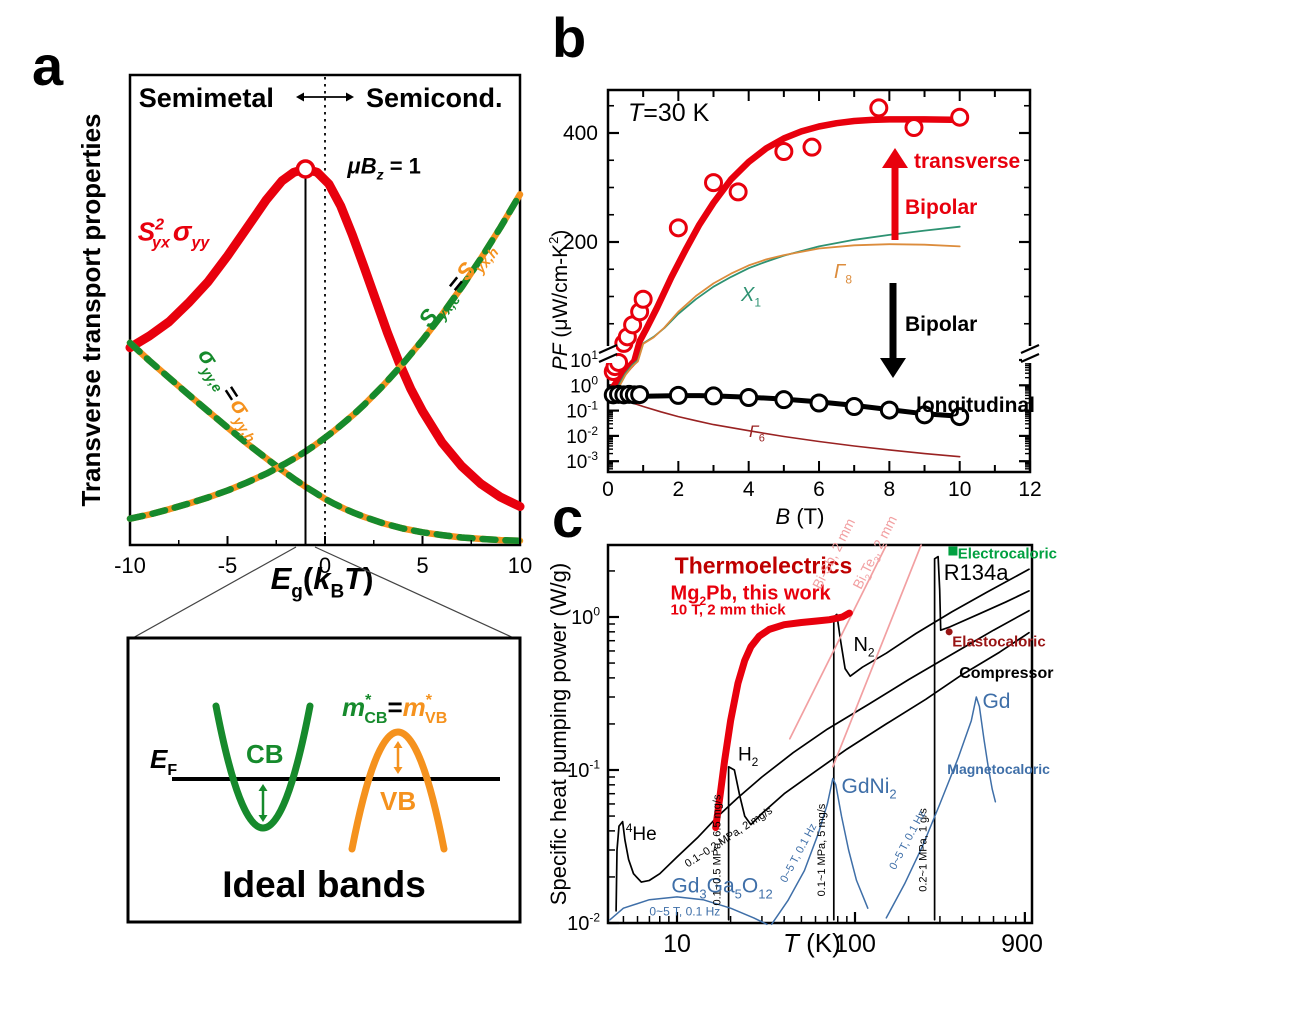 This screenshot has width=1306, height=1028. Describe the element at coordinates (941, 324) in the screenshot. I see `bipolar-down-label: Bipolar` at that location.